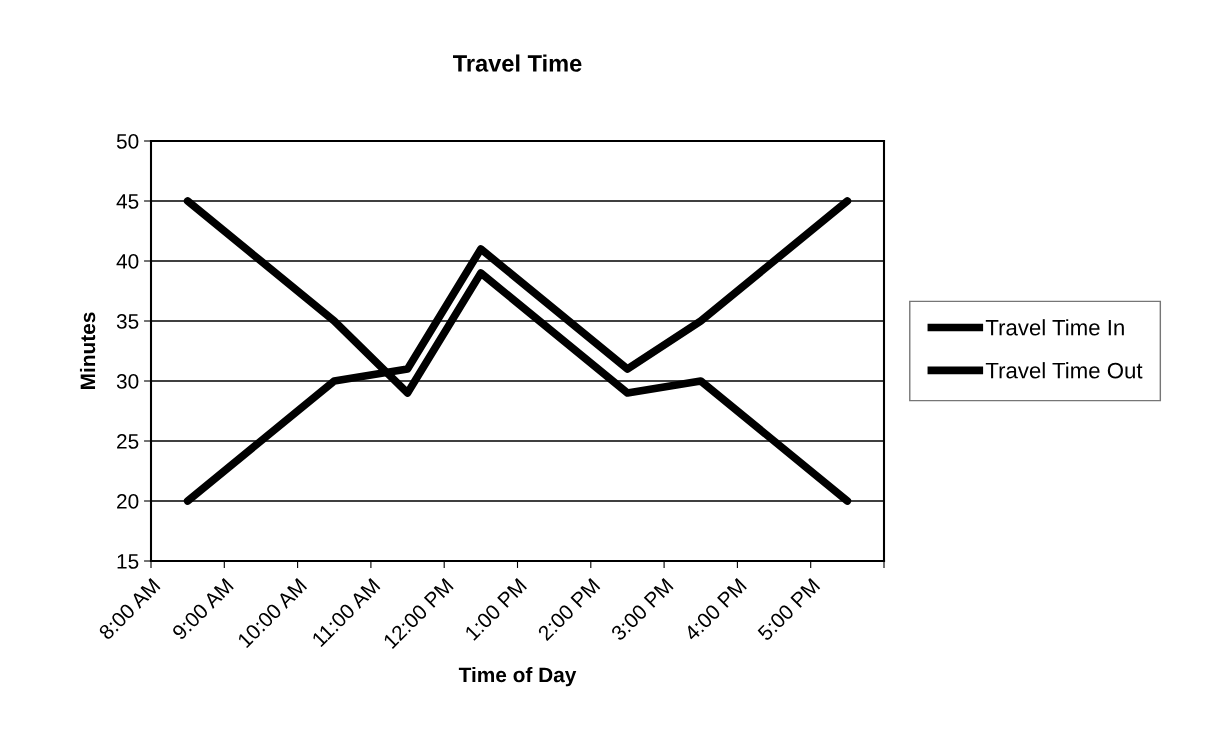 The image size is (1226, 750). I want to click on x-tick-label: 4:00 PM, so click(715, 609).